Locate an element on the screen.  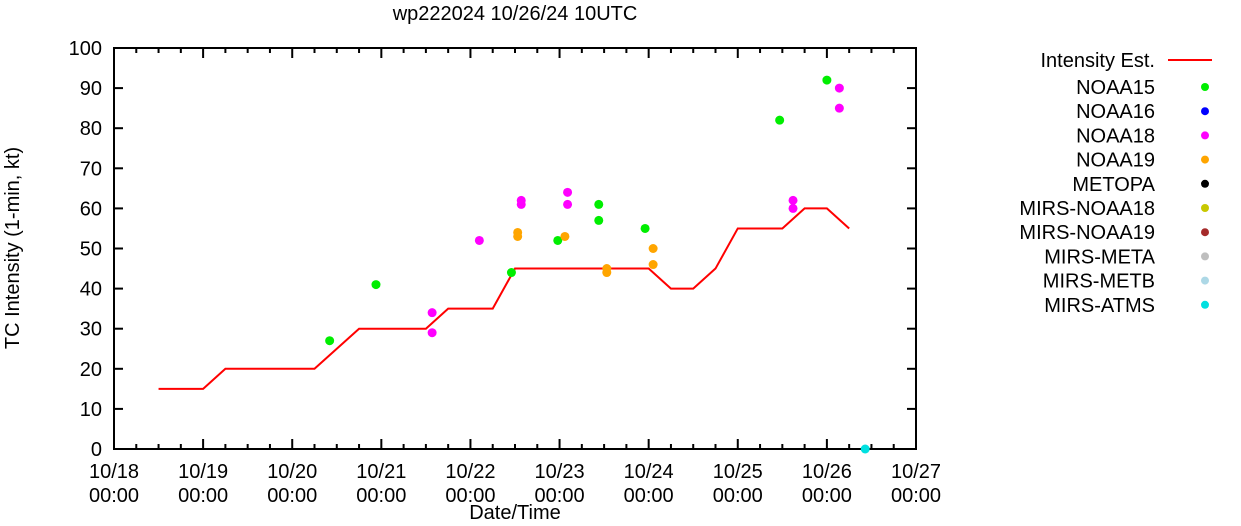
legend-label-intensity-est: Intensity Est. is located at coordinates (1098, 61).